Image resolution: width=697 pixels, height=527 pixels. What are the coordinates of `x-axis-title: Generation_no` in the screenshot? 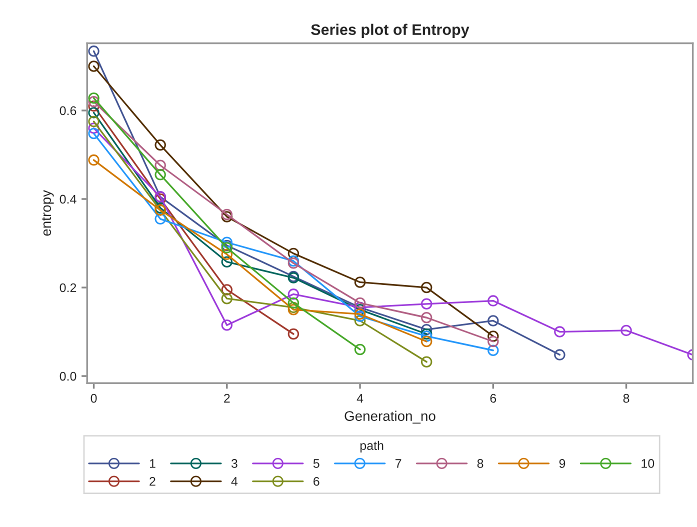 It's located at (390, 417).